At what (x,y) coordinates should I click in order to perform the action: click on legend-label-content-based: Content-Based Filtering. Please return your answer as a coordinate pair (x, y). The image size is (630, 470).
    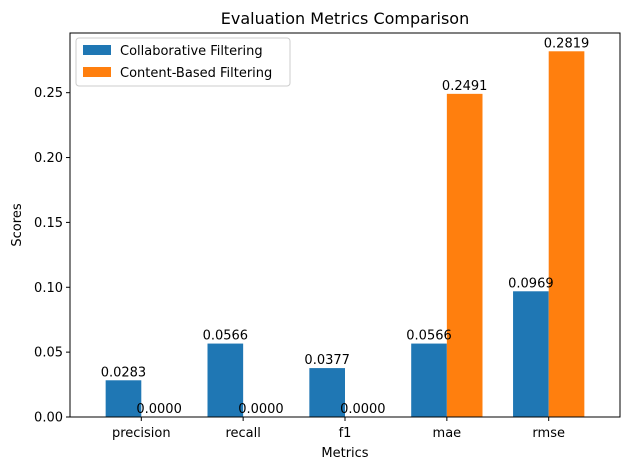
    Looking at the image, I should click on (196, 73).